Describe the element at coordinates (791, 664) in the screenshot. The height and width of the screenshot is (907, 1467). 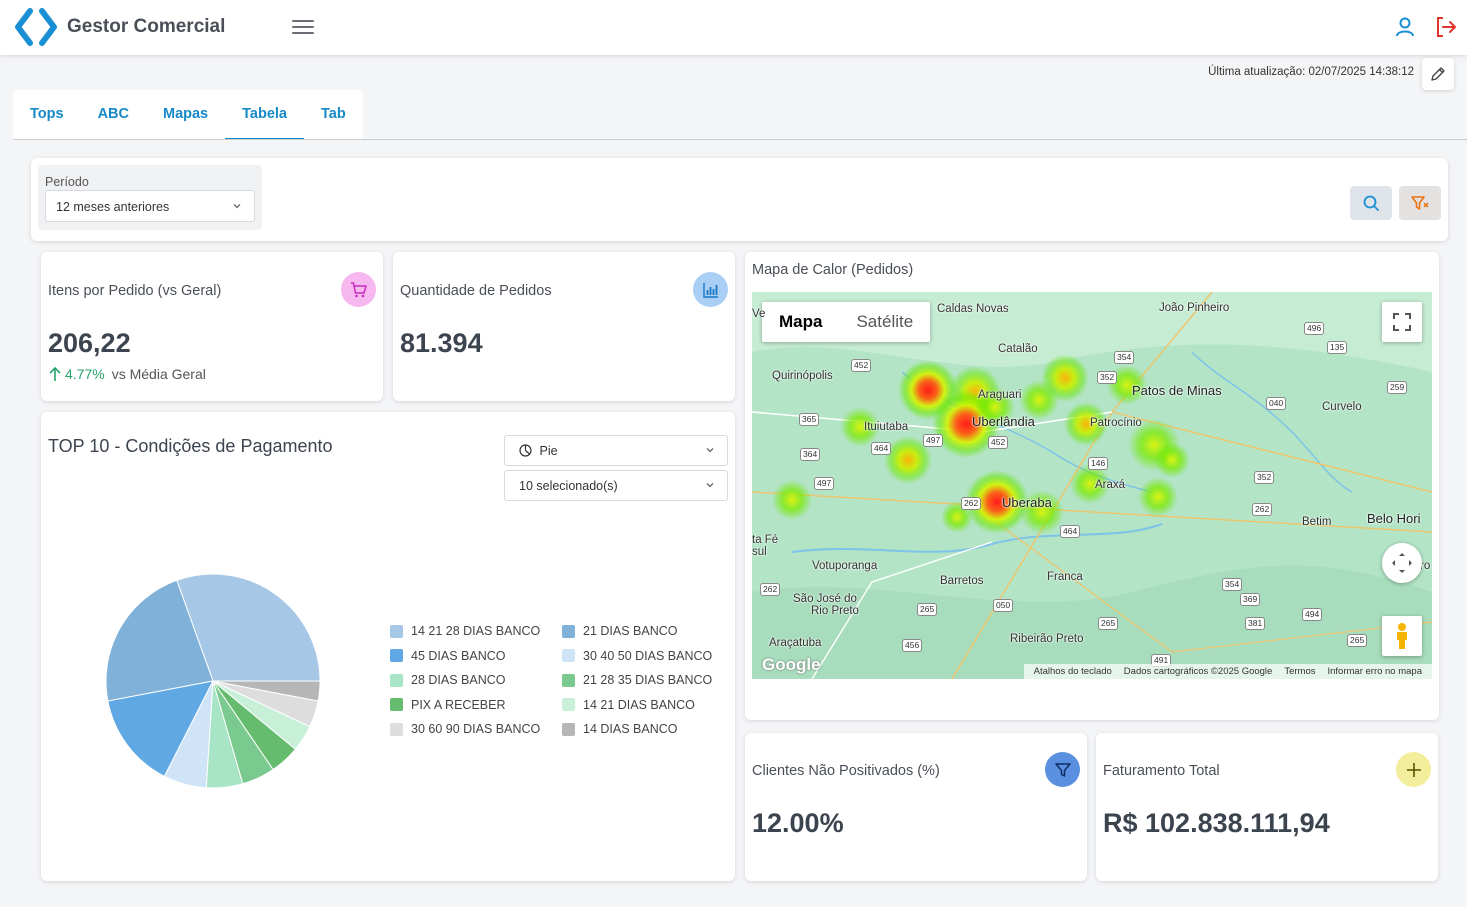
I see `google-logo: Google` at that location.